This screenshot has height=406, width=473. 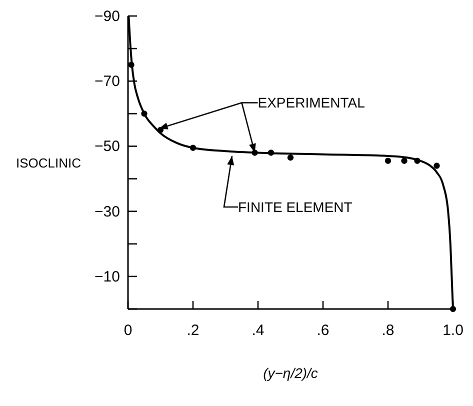 I want to click on annotation: EXPERIMENTAL, so click(x=312, y=102).